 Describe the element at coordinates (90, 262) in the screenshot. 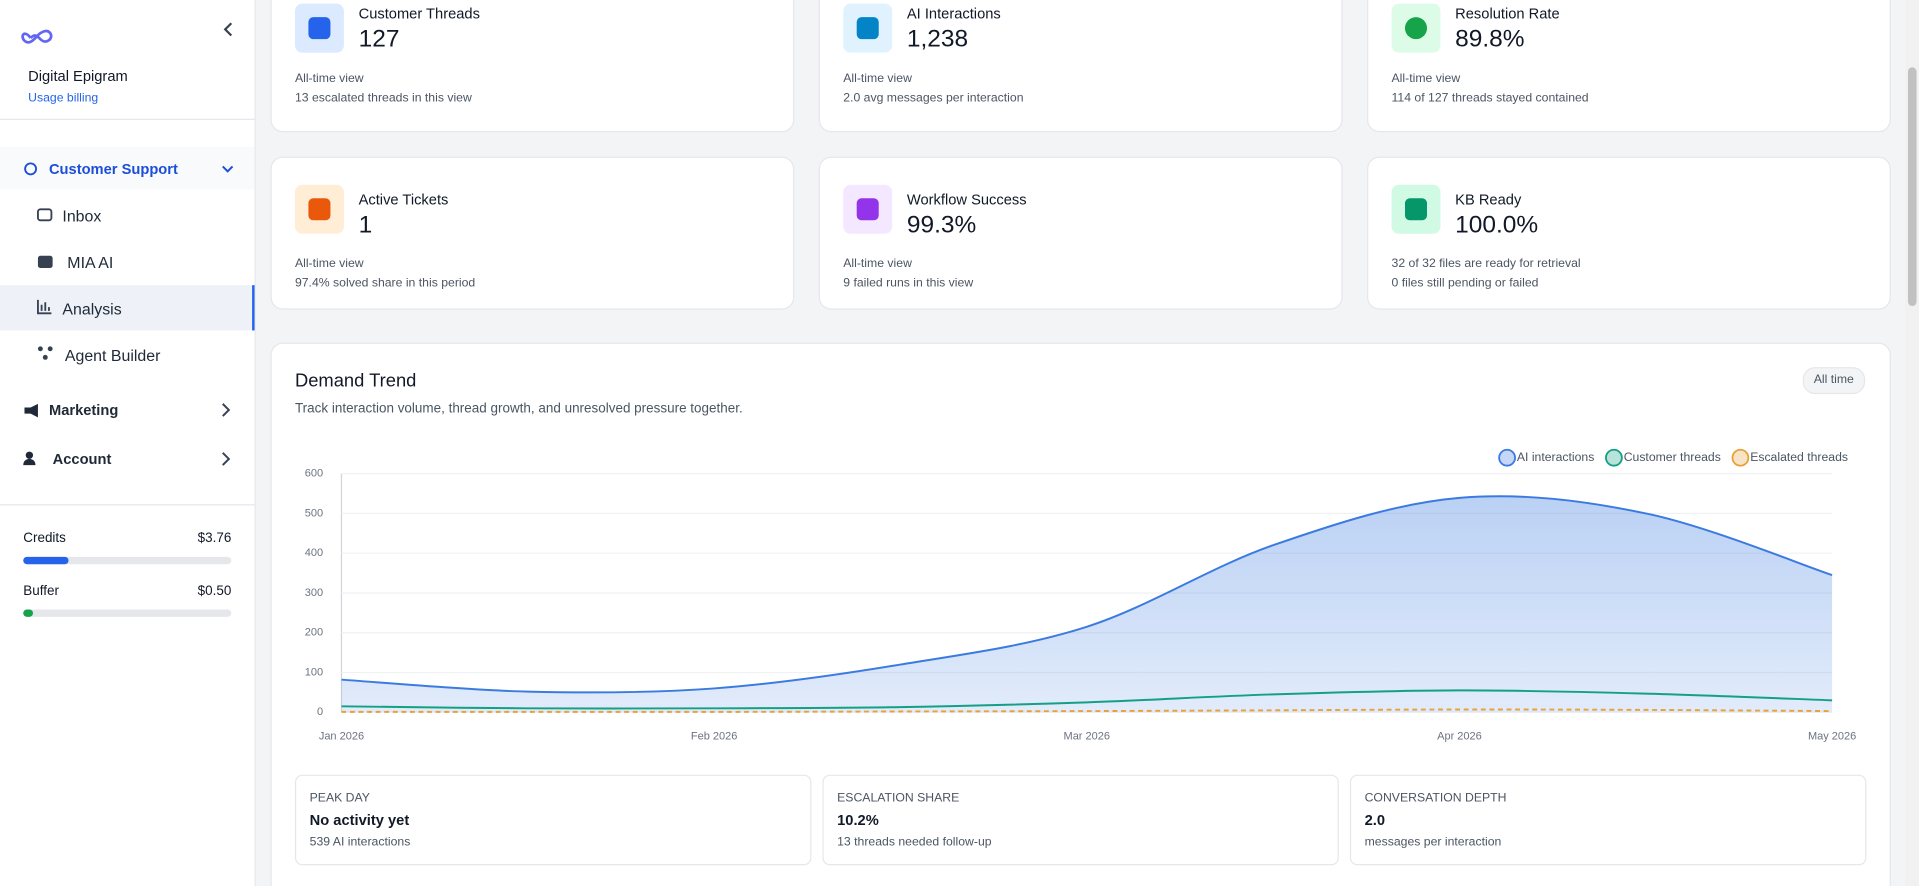

I see `nav-item: MIA AI` at that location.